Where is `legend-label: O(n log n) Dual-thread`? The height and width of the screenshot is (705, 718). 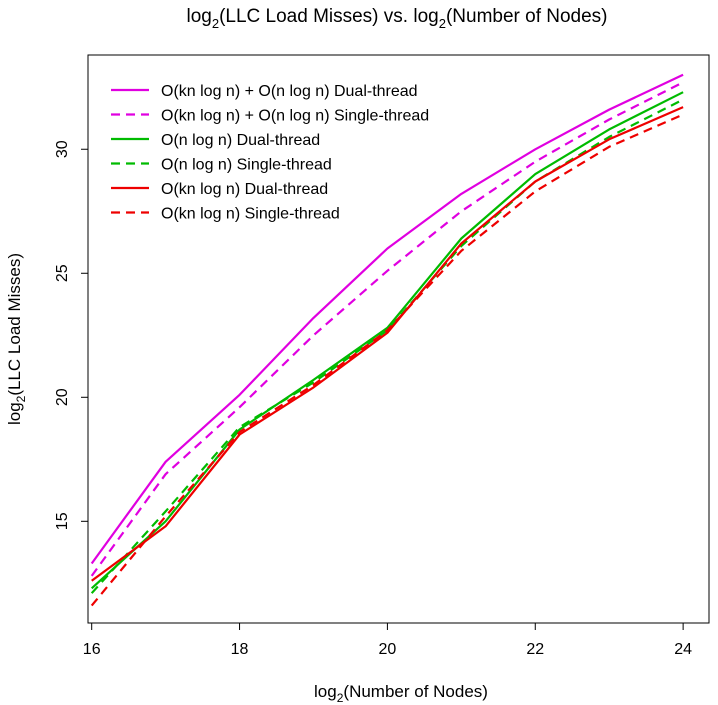
legend-label: O(n log n) Dual-thread is located at coordinates (240, 140).